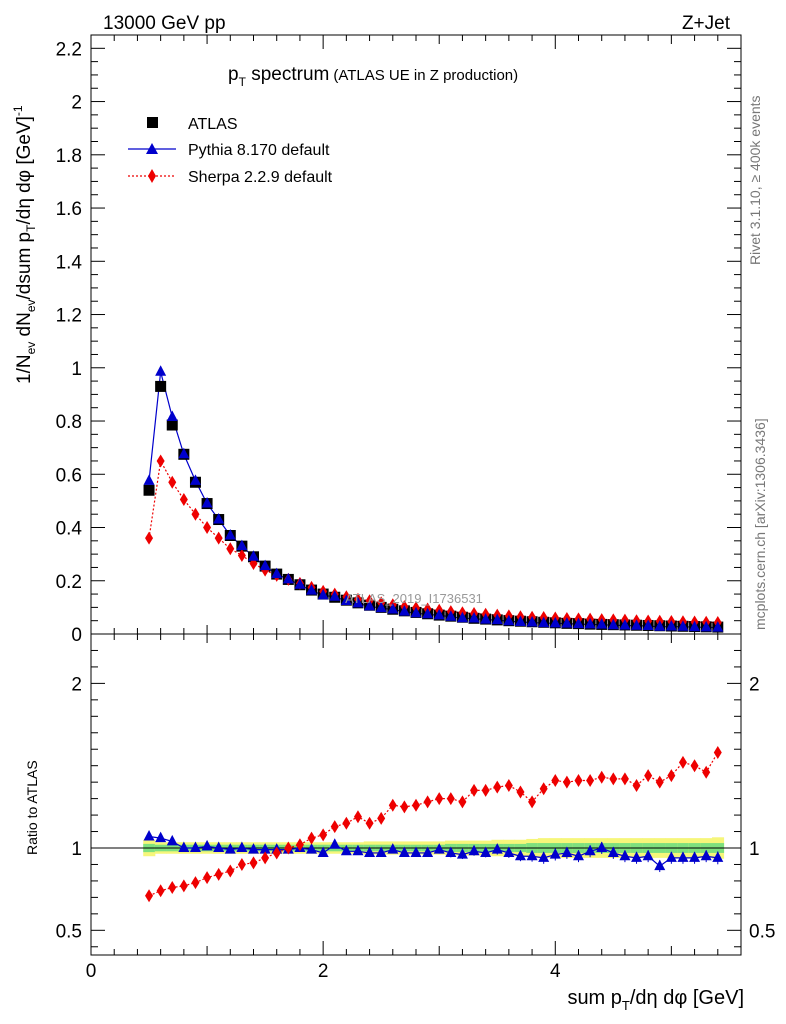 This screenshot has height=1024, width=786. Describe the element at coordinates (373, 76) in the screenshot. I see `plot-title: pT spectrum (ATLAS UE in Z production)` at that location.